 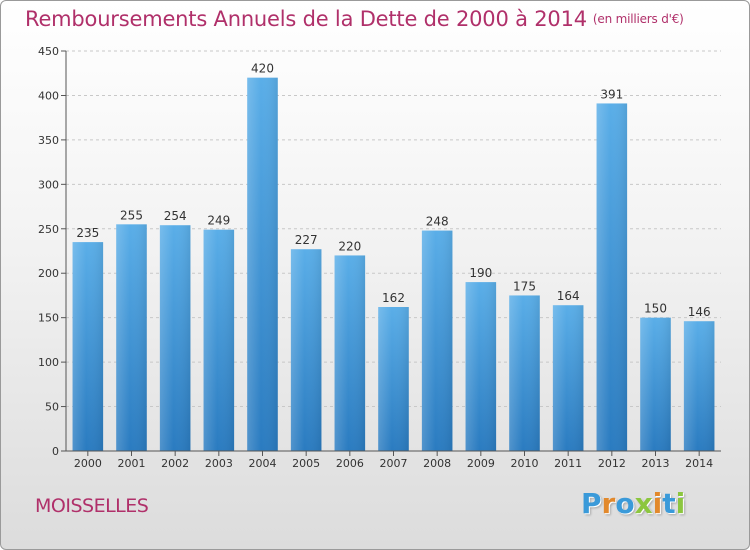 What do you see at coordinates (306, 350) in the screenshot?
I see `bar-shine-2005` at bounding box center [306, 350].